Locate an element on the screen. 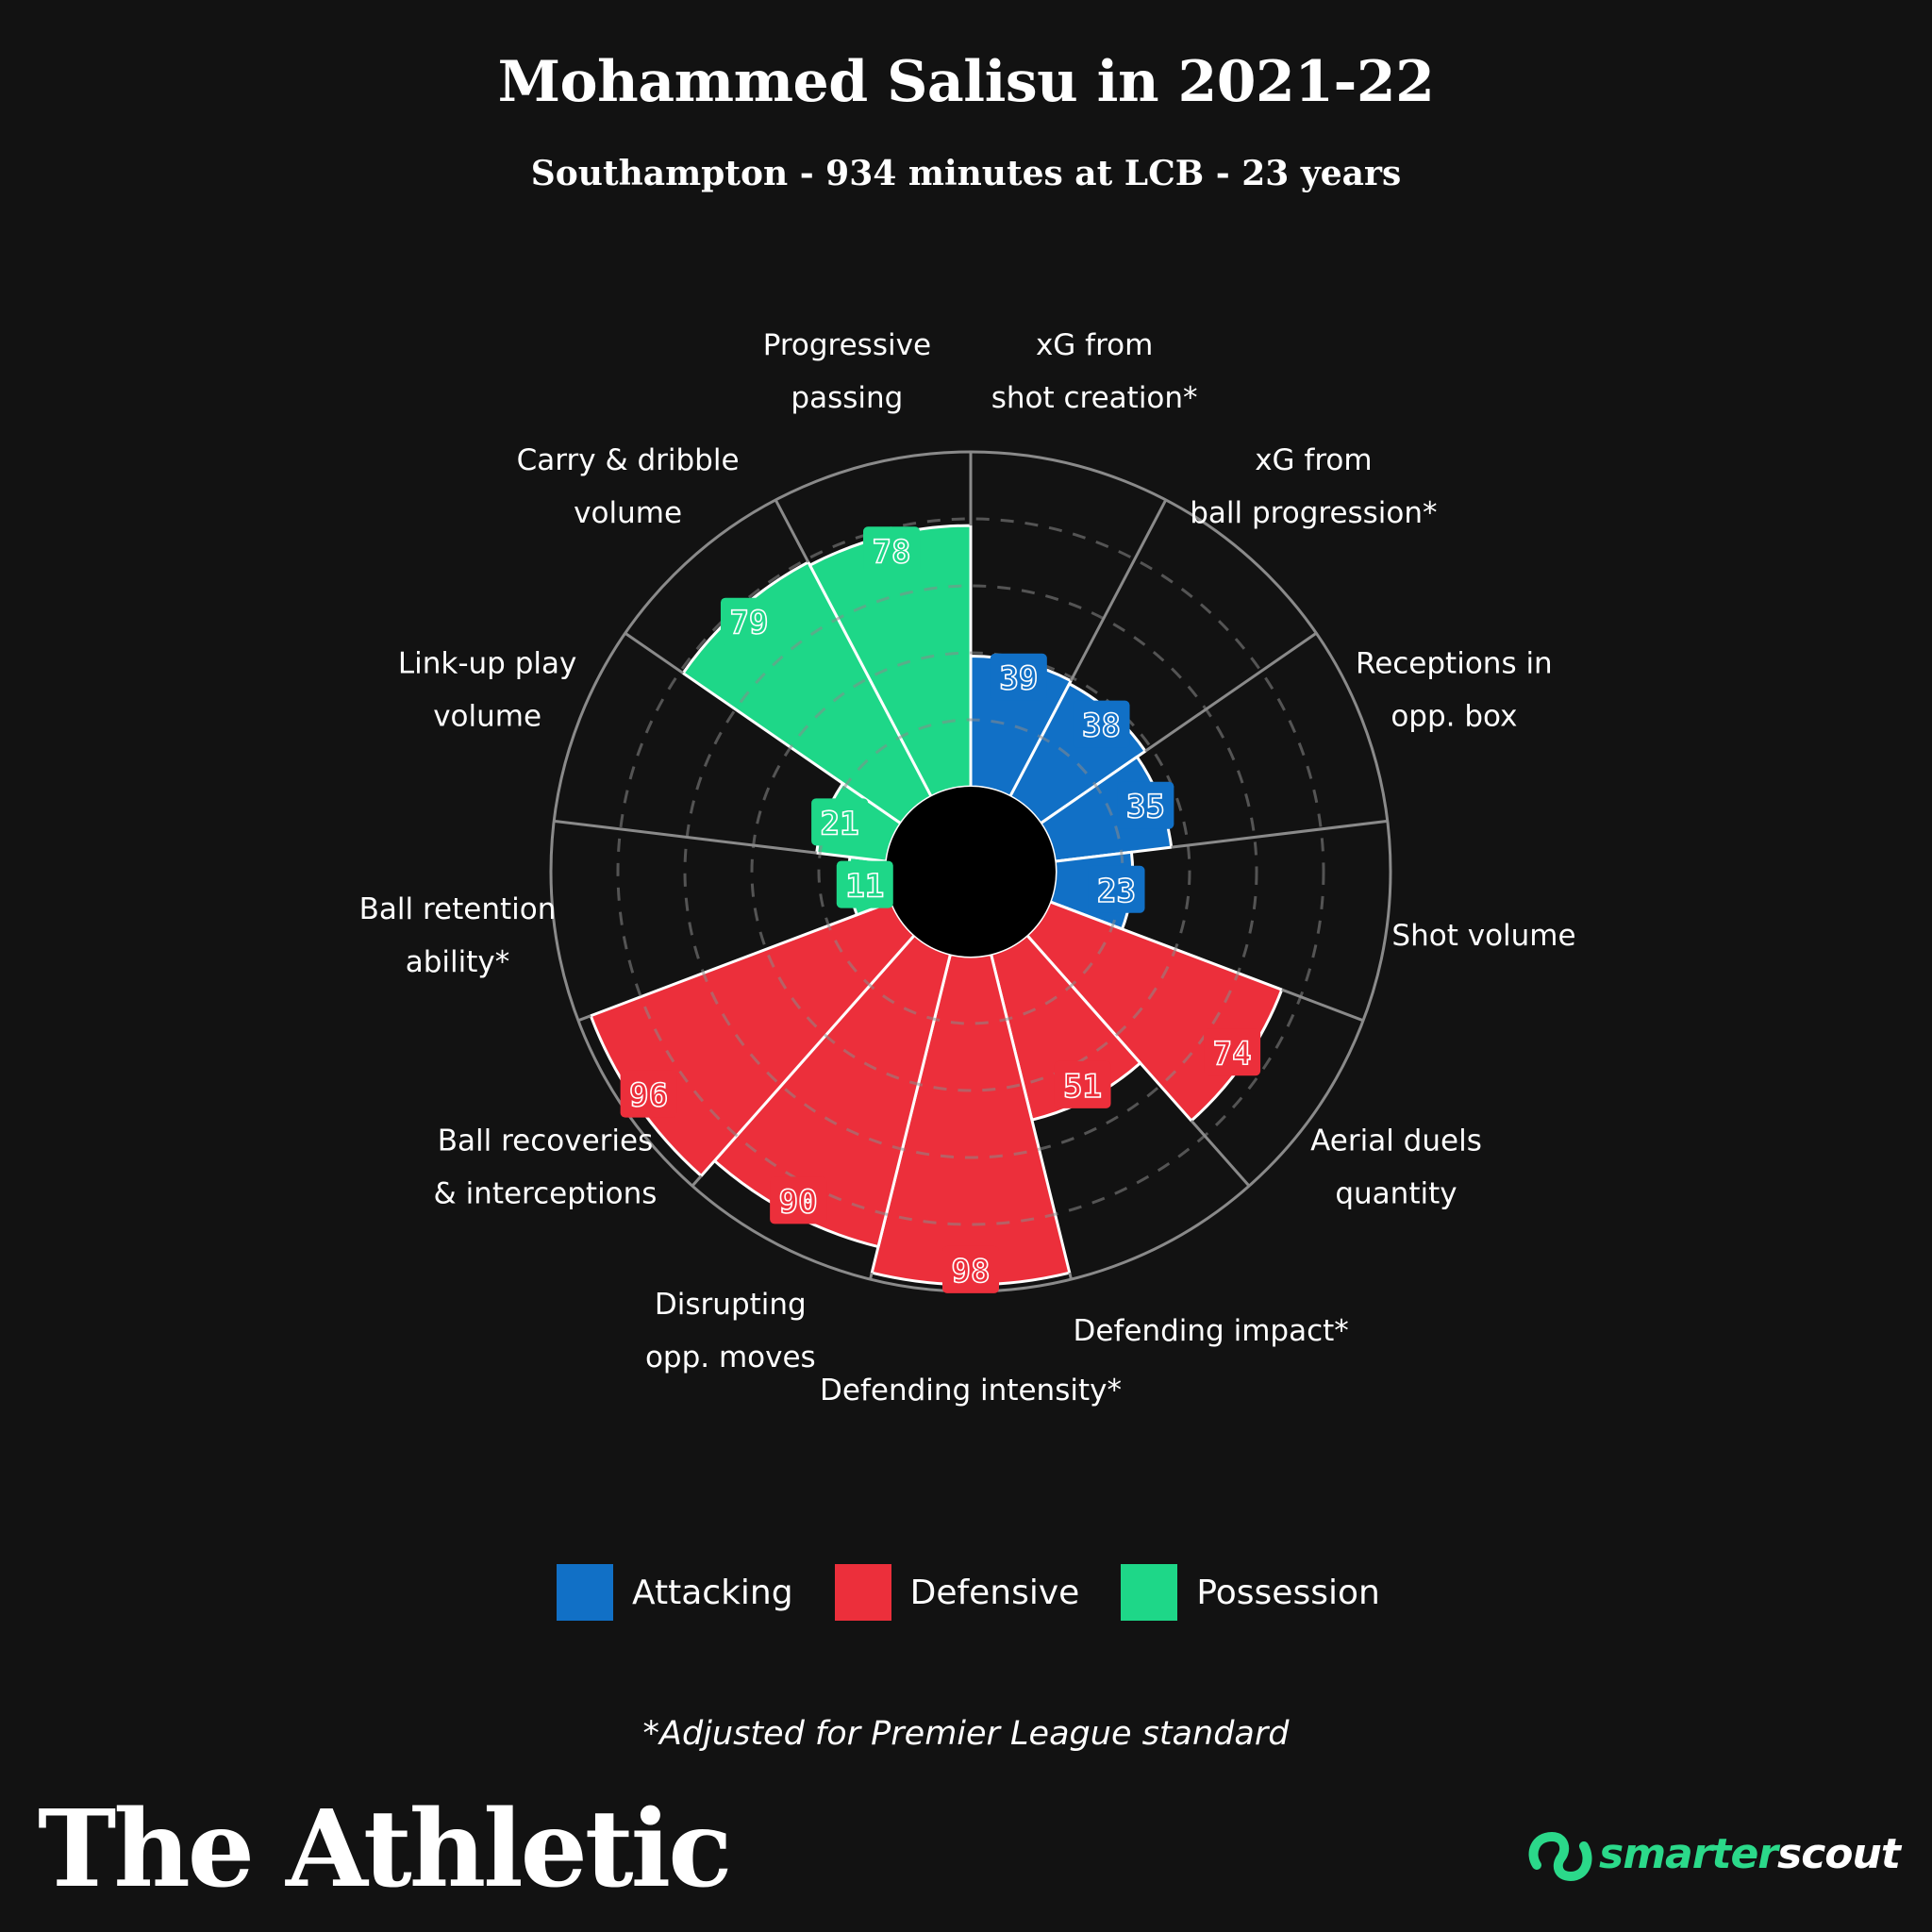 The width and height of the screenshot is (1932, 1932). value-label-2: 35 is located at coordinates (1145, 807).